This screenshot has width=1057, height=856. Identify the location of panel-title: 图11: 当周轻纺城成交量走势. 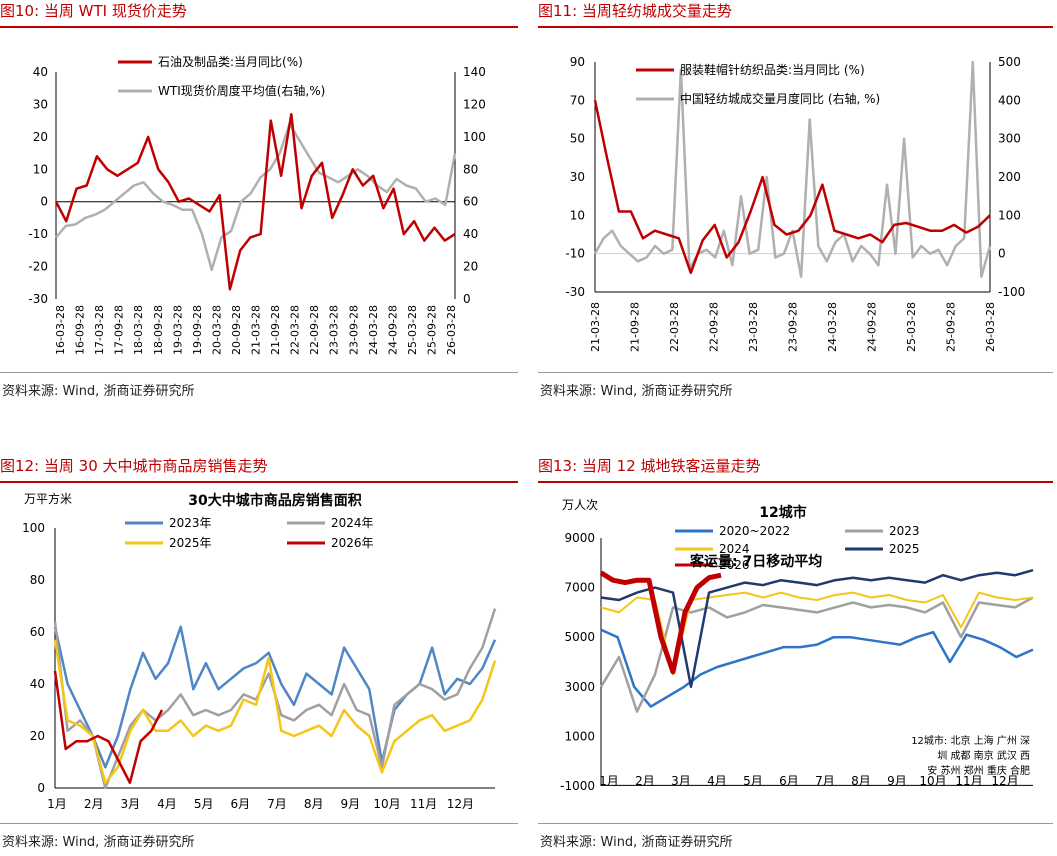
(635, 11).